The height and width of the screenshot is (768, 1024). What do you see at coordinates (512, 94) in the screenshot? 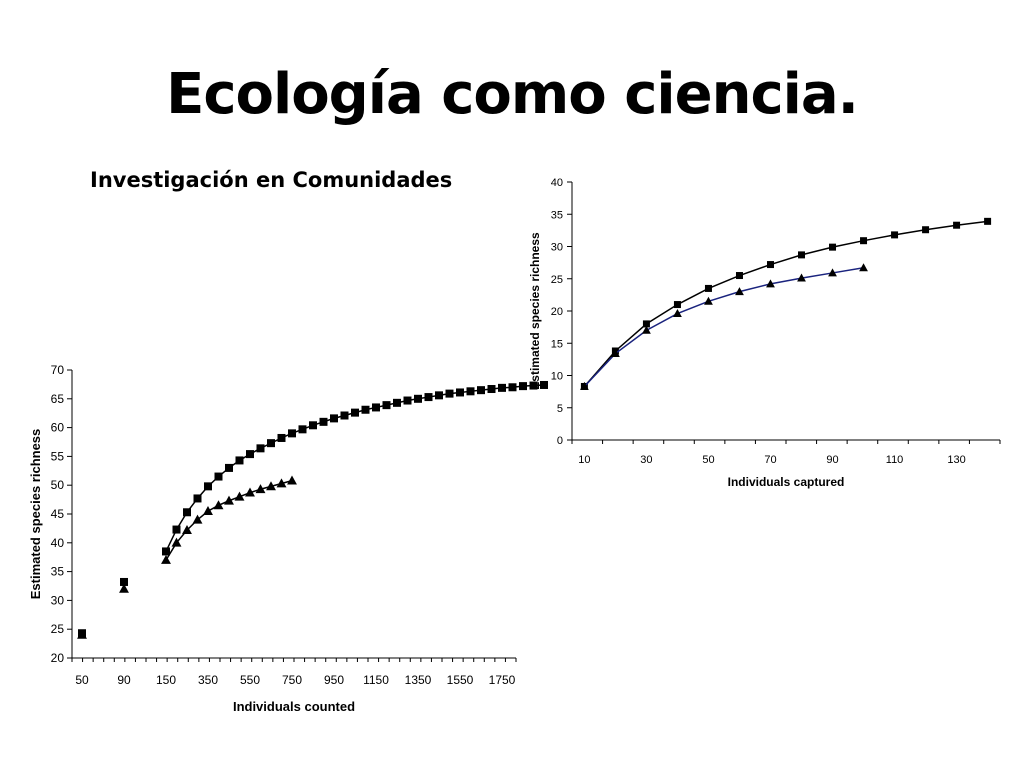
I see `slide-title: Ecología como ciencia.` at bounding box center [512, 94].